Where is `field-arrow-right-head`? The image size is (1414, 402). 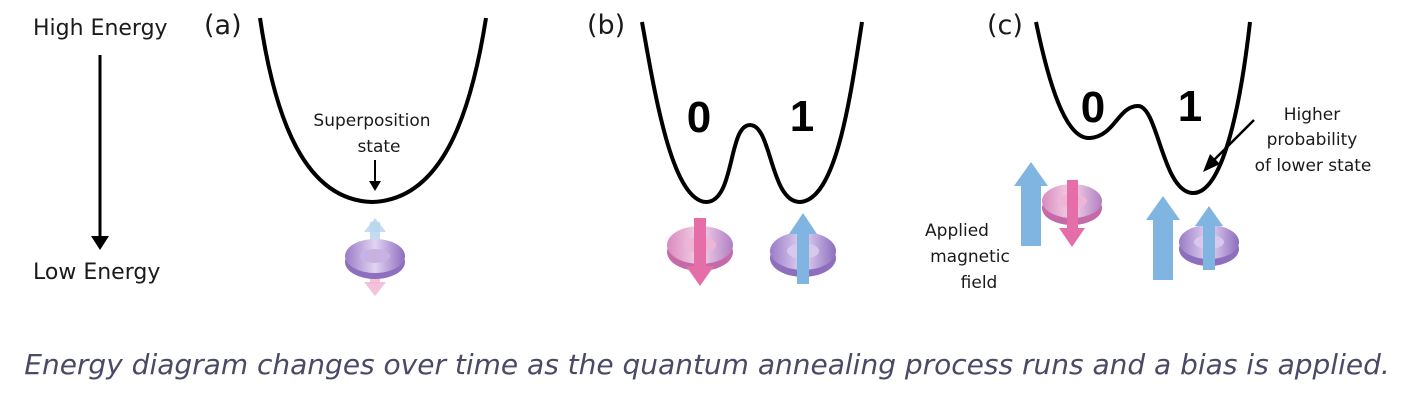 field-arrow-right-head is located at coordinates (1163, 208).